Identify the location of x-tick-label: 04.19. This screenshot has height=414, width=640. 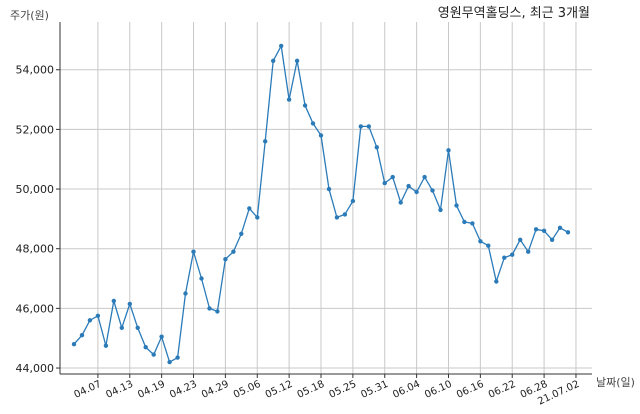
(151, 390).